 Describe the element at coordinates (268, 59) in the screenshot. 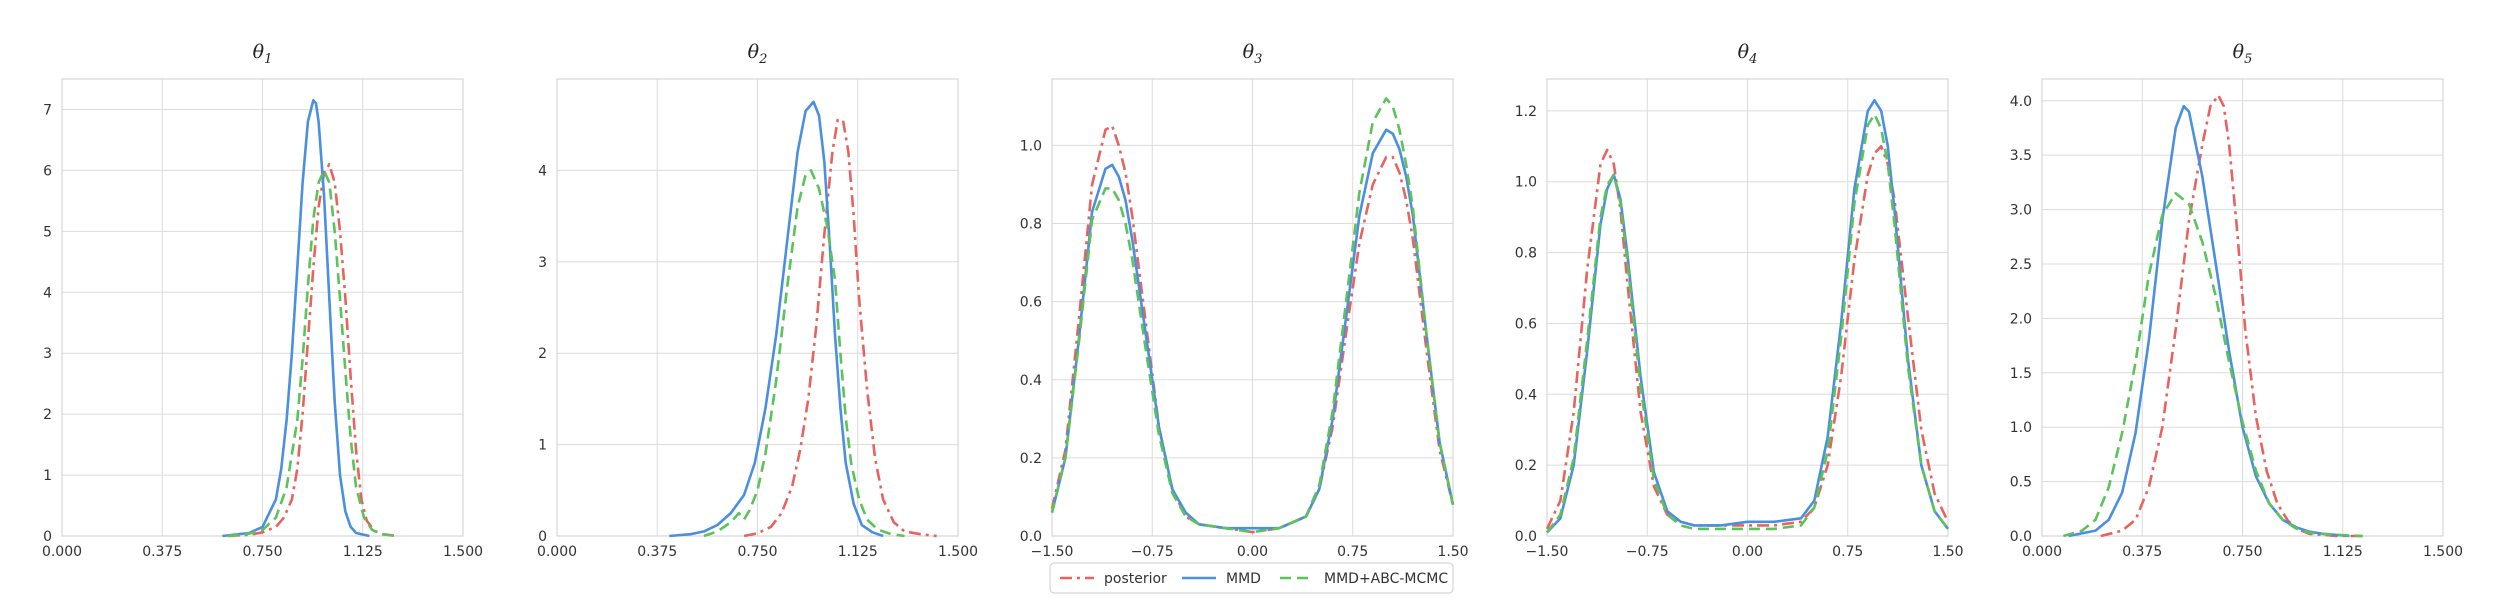

I see `panel-title-subscript: 1` at that location.